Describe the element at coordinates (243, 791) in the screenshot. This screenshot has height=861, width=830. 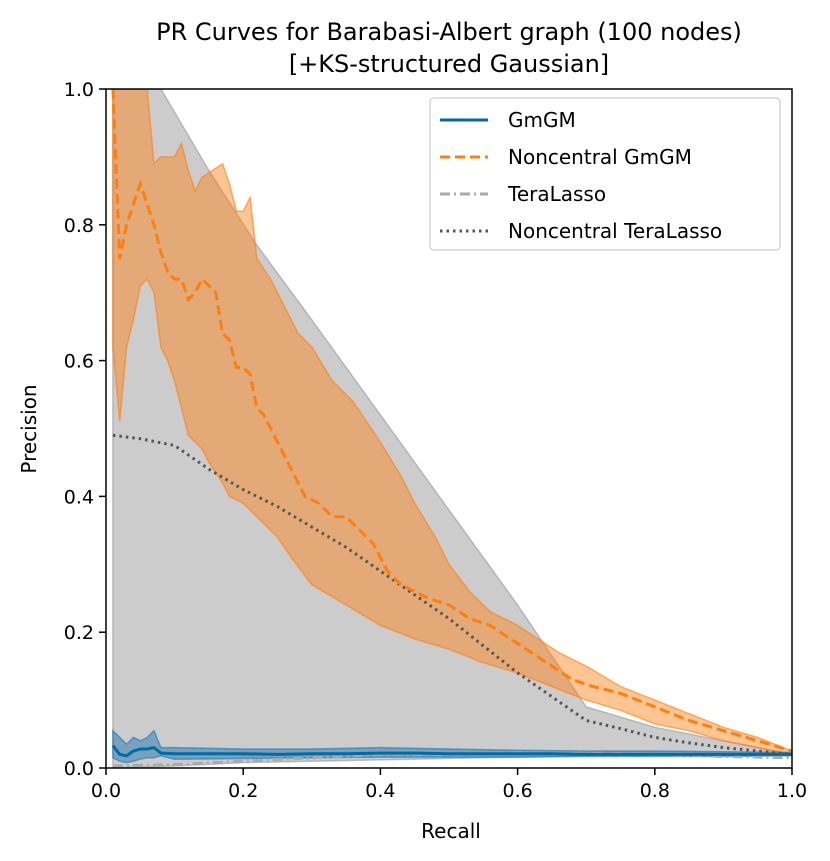
I see `x-tick-label: 0.2` at that location.